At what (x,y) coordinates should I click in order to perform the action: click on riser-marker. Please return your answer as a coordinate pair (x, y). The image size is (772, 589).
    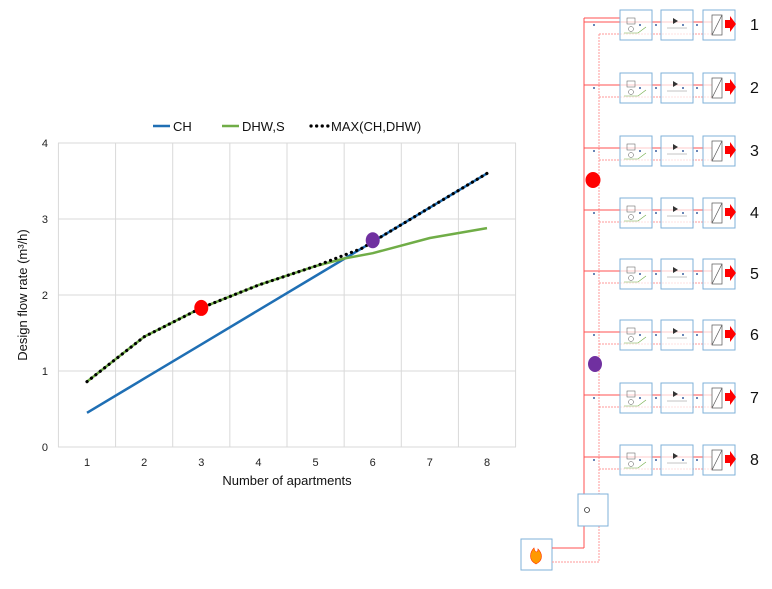
    Looking at the image, I should click on (595, 364).